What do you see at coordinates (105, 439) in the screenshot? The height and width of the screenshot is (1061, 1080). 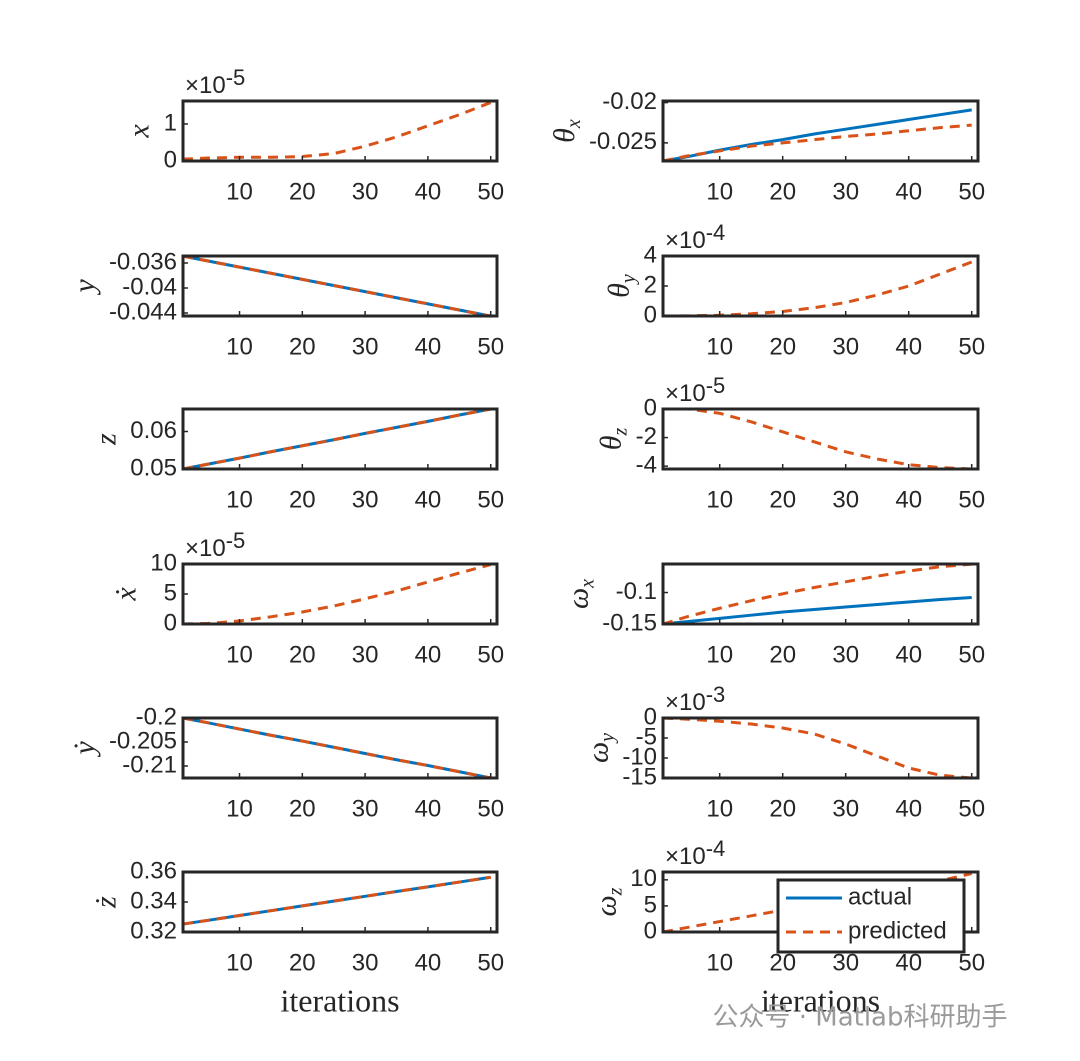 I see `y-axis-symbol: z` at bounding box center [105, 439].